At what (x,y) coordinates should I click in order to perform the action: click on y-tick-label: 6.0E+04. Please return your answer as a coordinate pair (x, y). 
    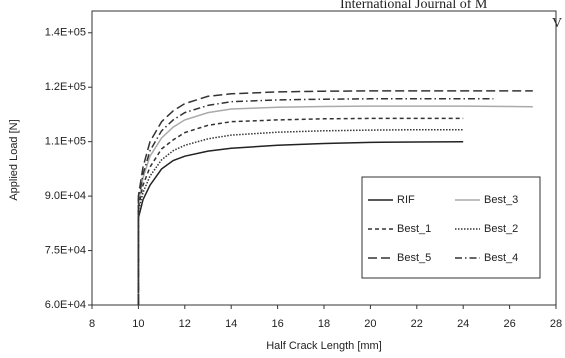
    Looking at the image, I should click on (65, 305).